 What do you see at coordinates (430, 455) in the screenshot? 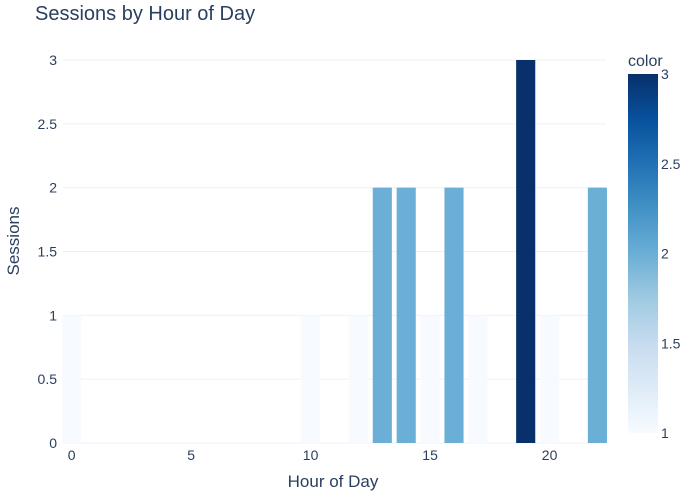
I see `x-tick-label: 15` at bounding box center [430, 455].